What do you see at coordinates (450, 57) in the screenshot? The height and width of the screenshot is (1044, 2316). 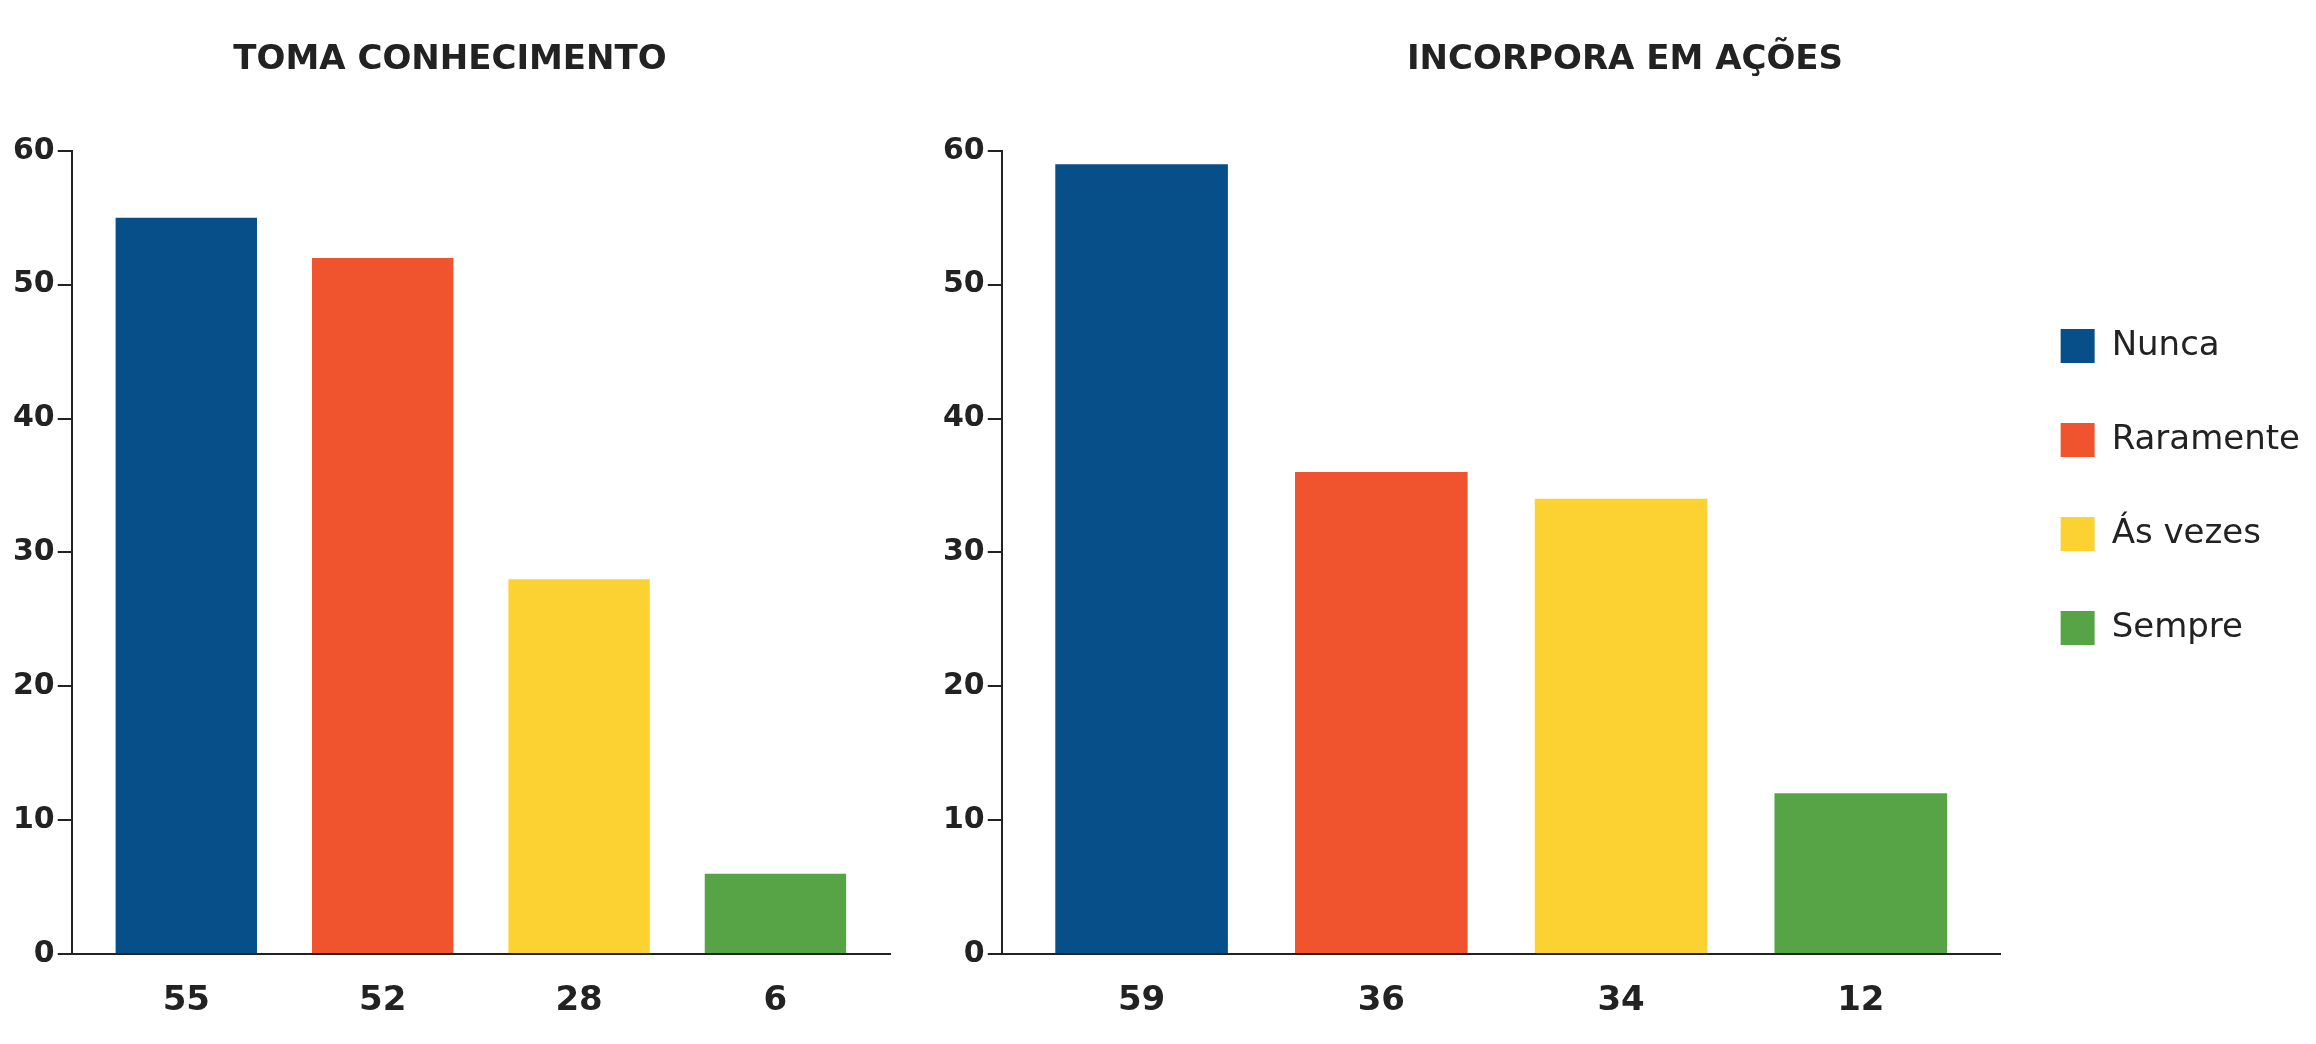 I see `chart-title: TOMA CONHECIMENTO` at bounding box center [450, 57].